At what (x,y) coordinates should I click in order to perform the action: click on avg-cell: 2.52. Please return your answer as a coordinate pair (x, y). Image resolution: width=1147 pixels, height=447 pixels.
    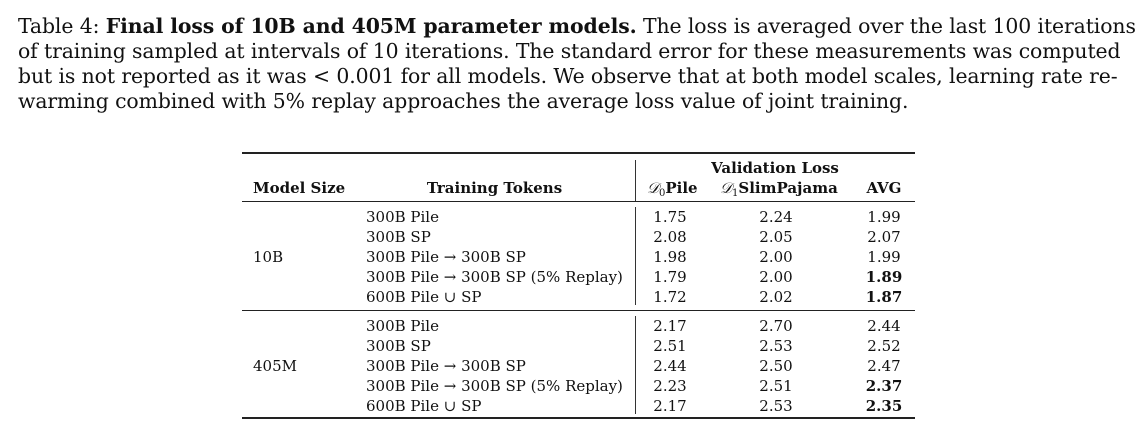
    Looking at the image, I should click on (884, 346).